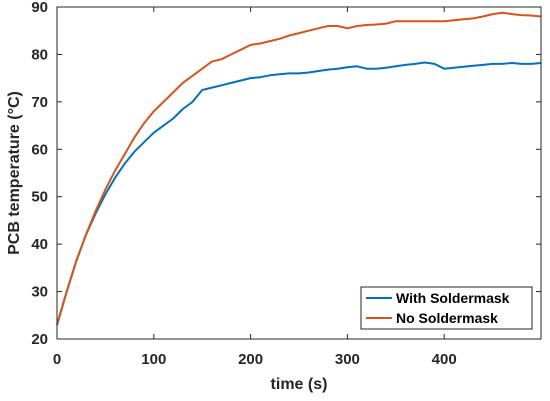 This screenshot has height=401, width=550. I want to click on y-tick-label: 30, so click(39, 292).